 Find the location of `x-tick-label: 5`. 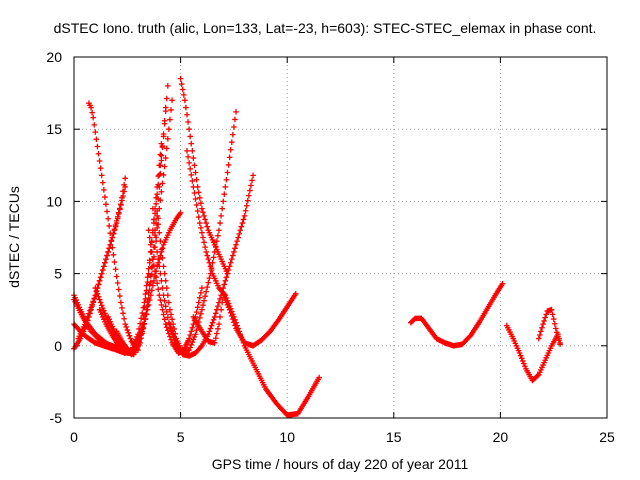

x-tick-label: 5 is located at coordinates (181, 437).